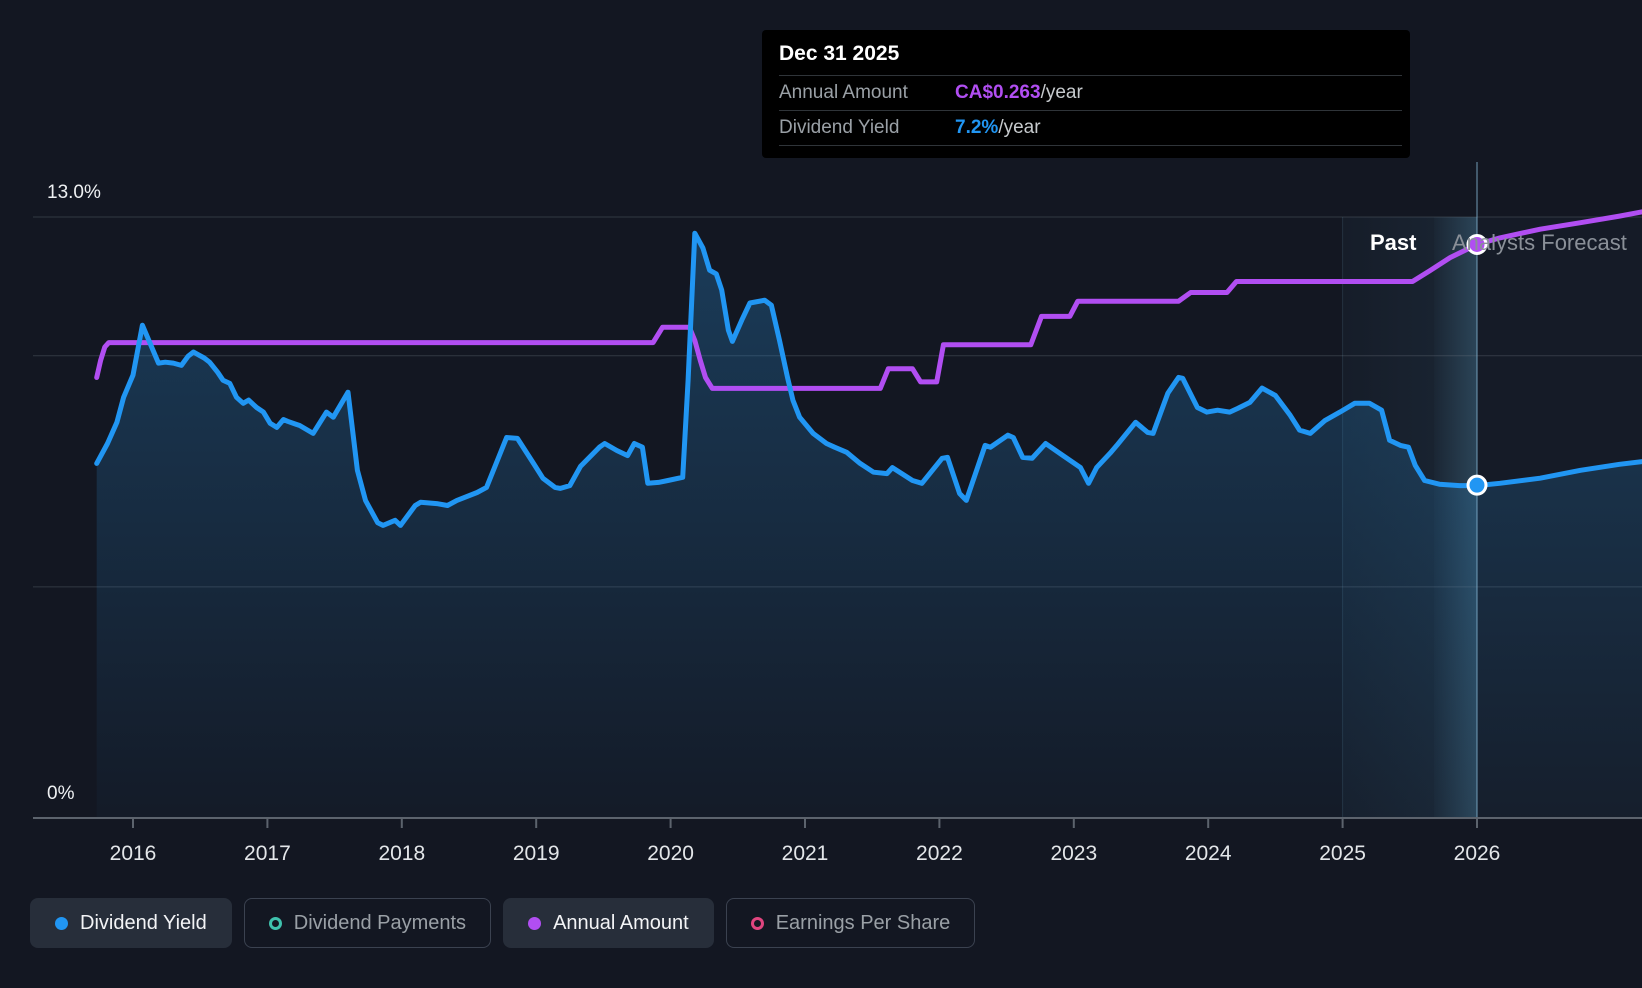  Describe the element at coordinates (380, 922) in the screenshot. I see `legend-label: Dividend Payments` at that location.